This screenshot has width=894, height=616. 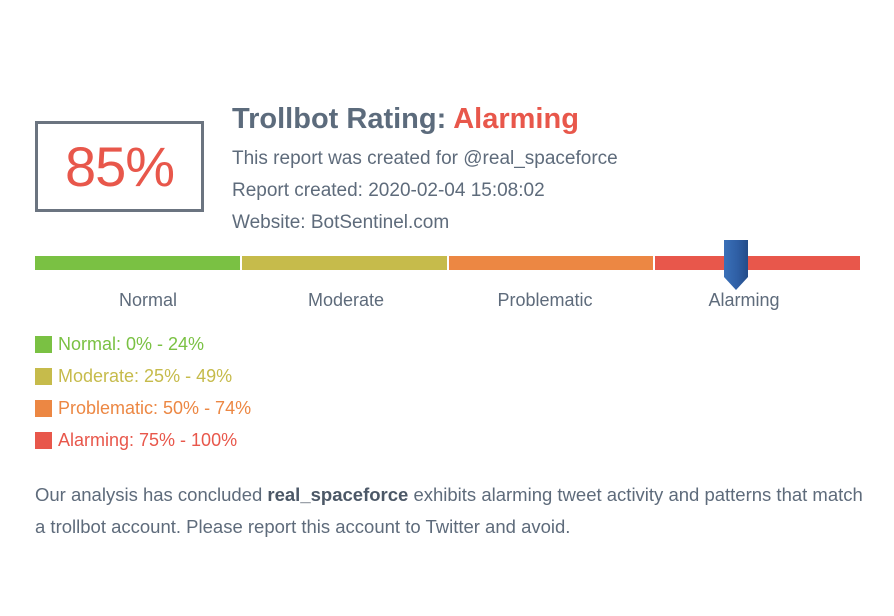 I want to click on rating-scale-bar, so click(x=447, y=263).